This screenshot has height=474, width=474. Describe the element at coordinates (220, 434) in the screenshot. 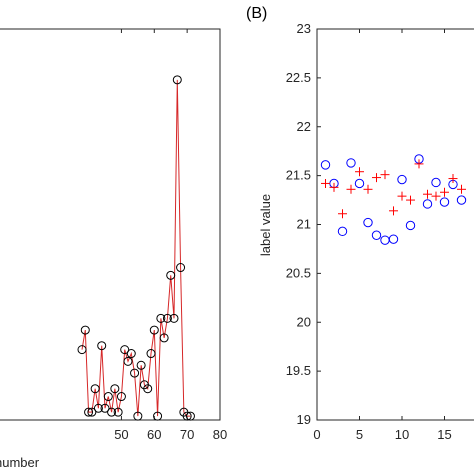

I see `panel-a-x-tick-label: 80` at that location.